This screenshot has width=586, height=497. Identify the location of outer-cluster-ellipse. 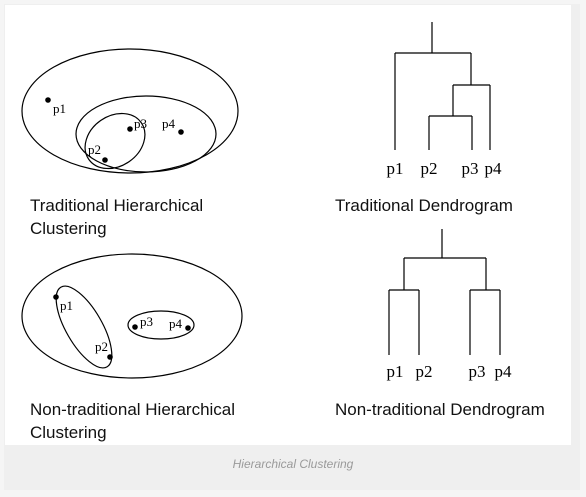
(130, 111).